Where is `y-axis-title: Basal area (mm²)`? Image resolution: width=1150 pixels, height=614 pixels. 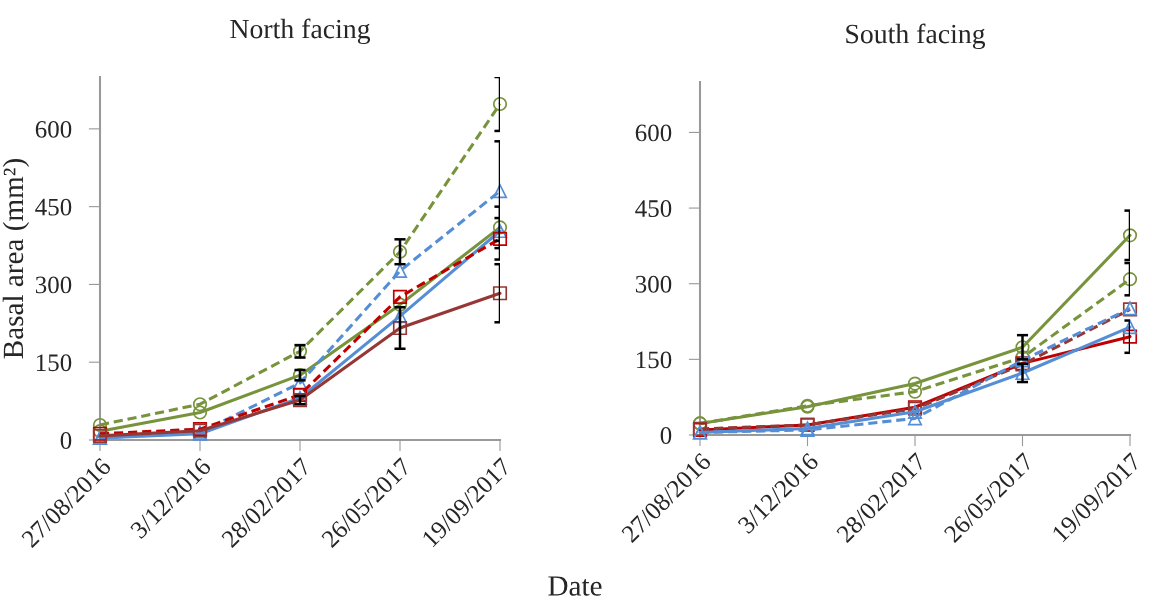
y-axis-title: Basal area (mm²) is located at coordinates (16, 259).